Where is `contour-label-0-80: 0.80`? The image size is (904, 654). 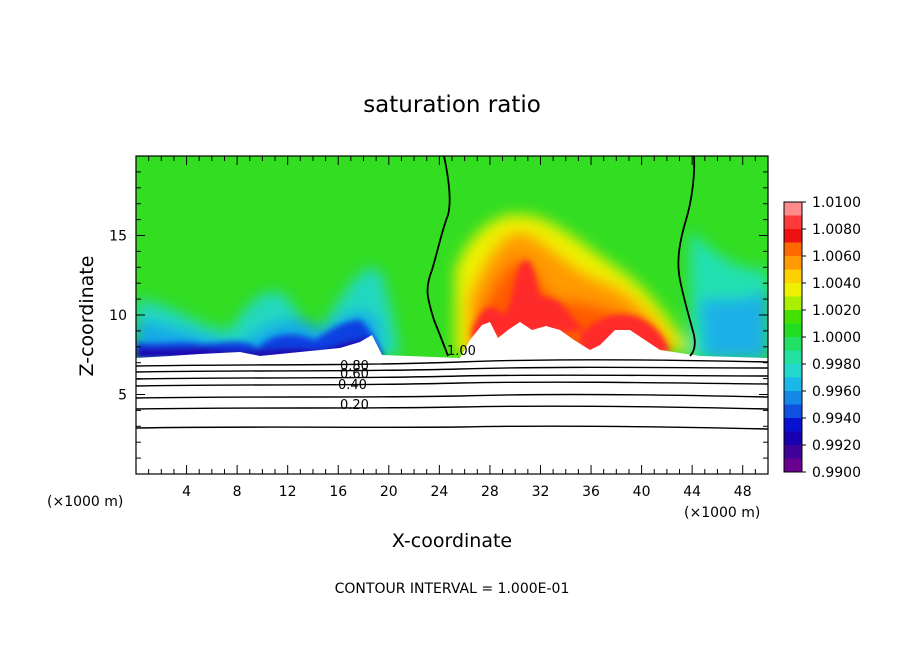
contour-label-0-80: 0.80 is located at coordinates (354, 366).